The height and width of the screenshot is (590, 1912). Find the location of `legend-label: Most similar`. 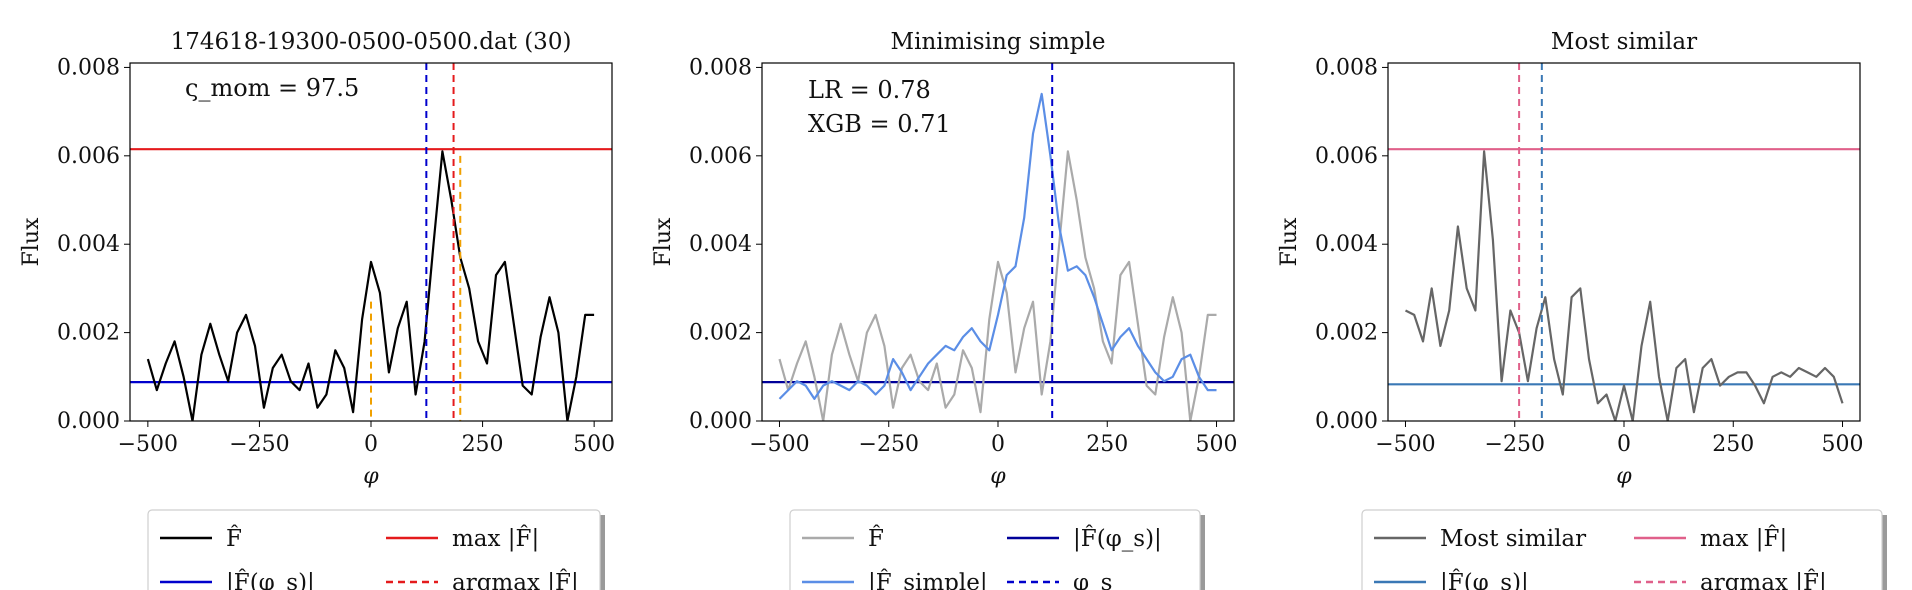

legend-label: Most similar is located at coordinates (1513, 539).